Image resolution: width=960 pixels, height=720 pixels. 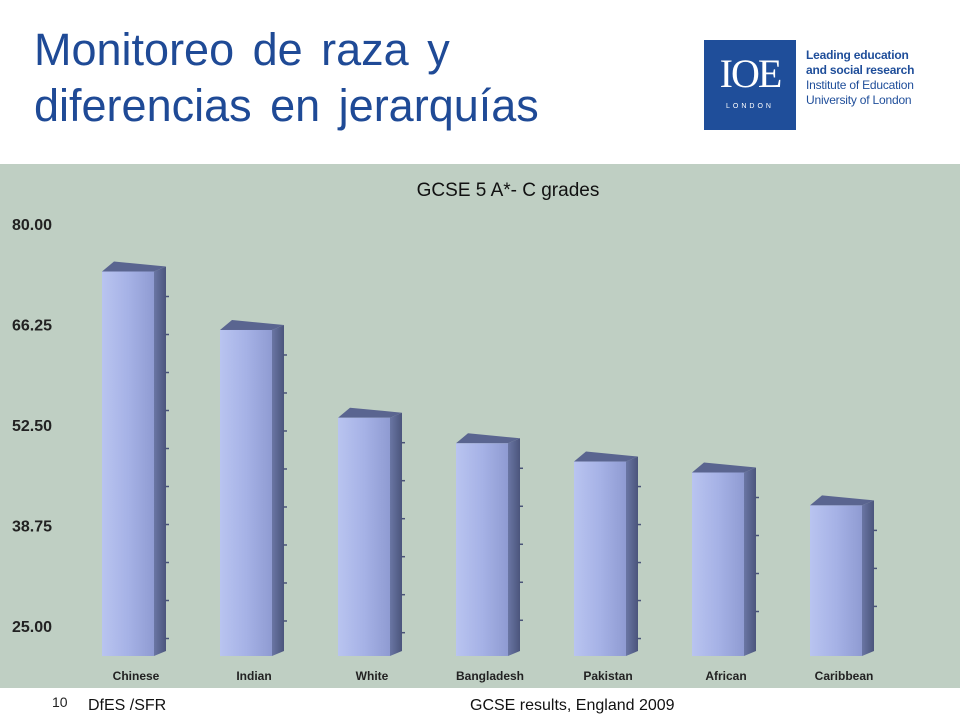 I want to click on x-category-label: Caribbean, so click(x=844, y=676).